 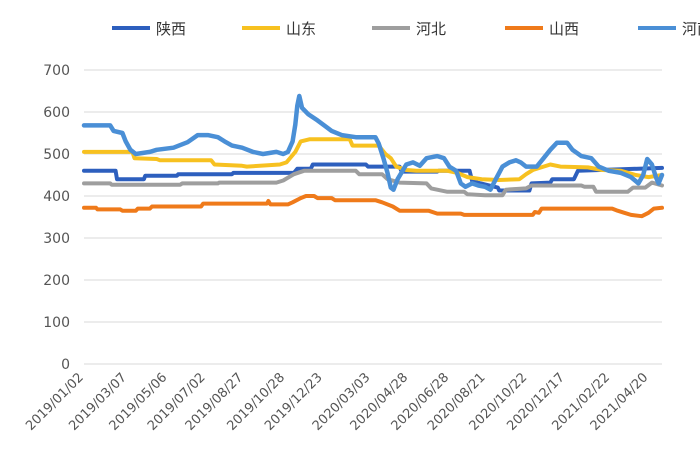 What do you see at coordinates (431, 29) in the screenshot?
I see `legend-label: 河北` at bounding box center [431, 29].